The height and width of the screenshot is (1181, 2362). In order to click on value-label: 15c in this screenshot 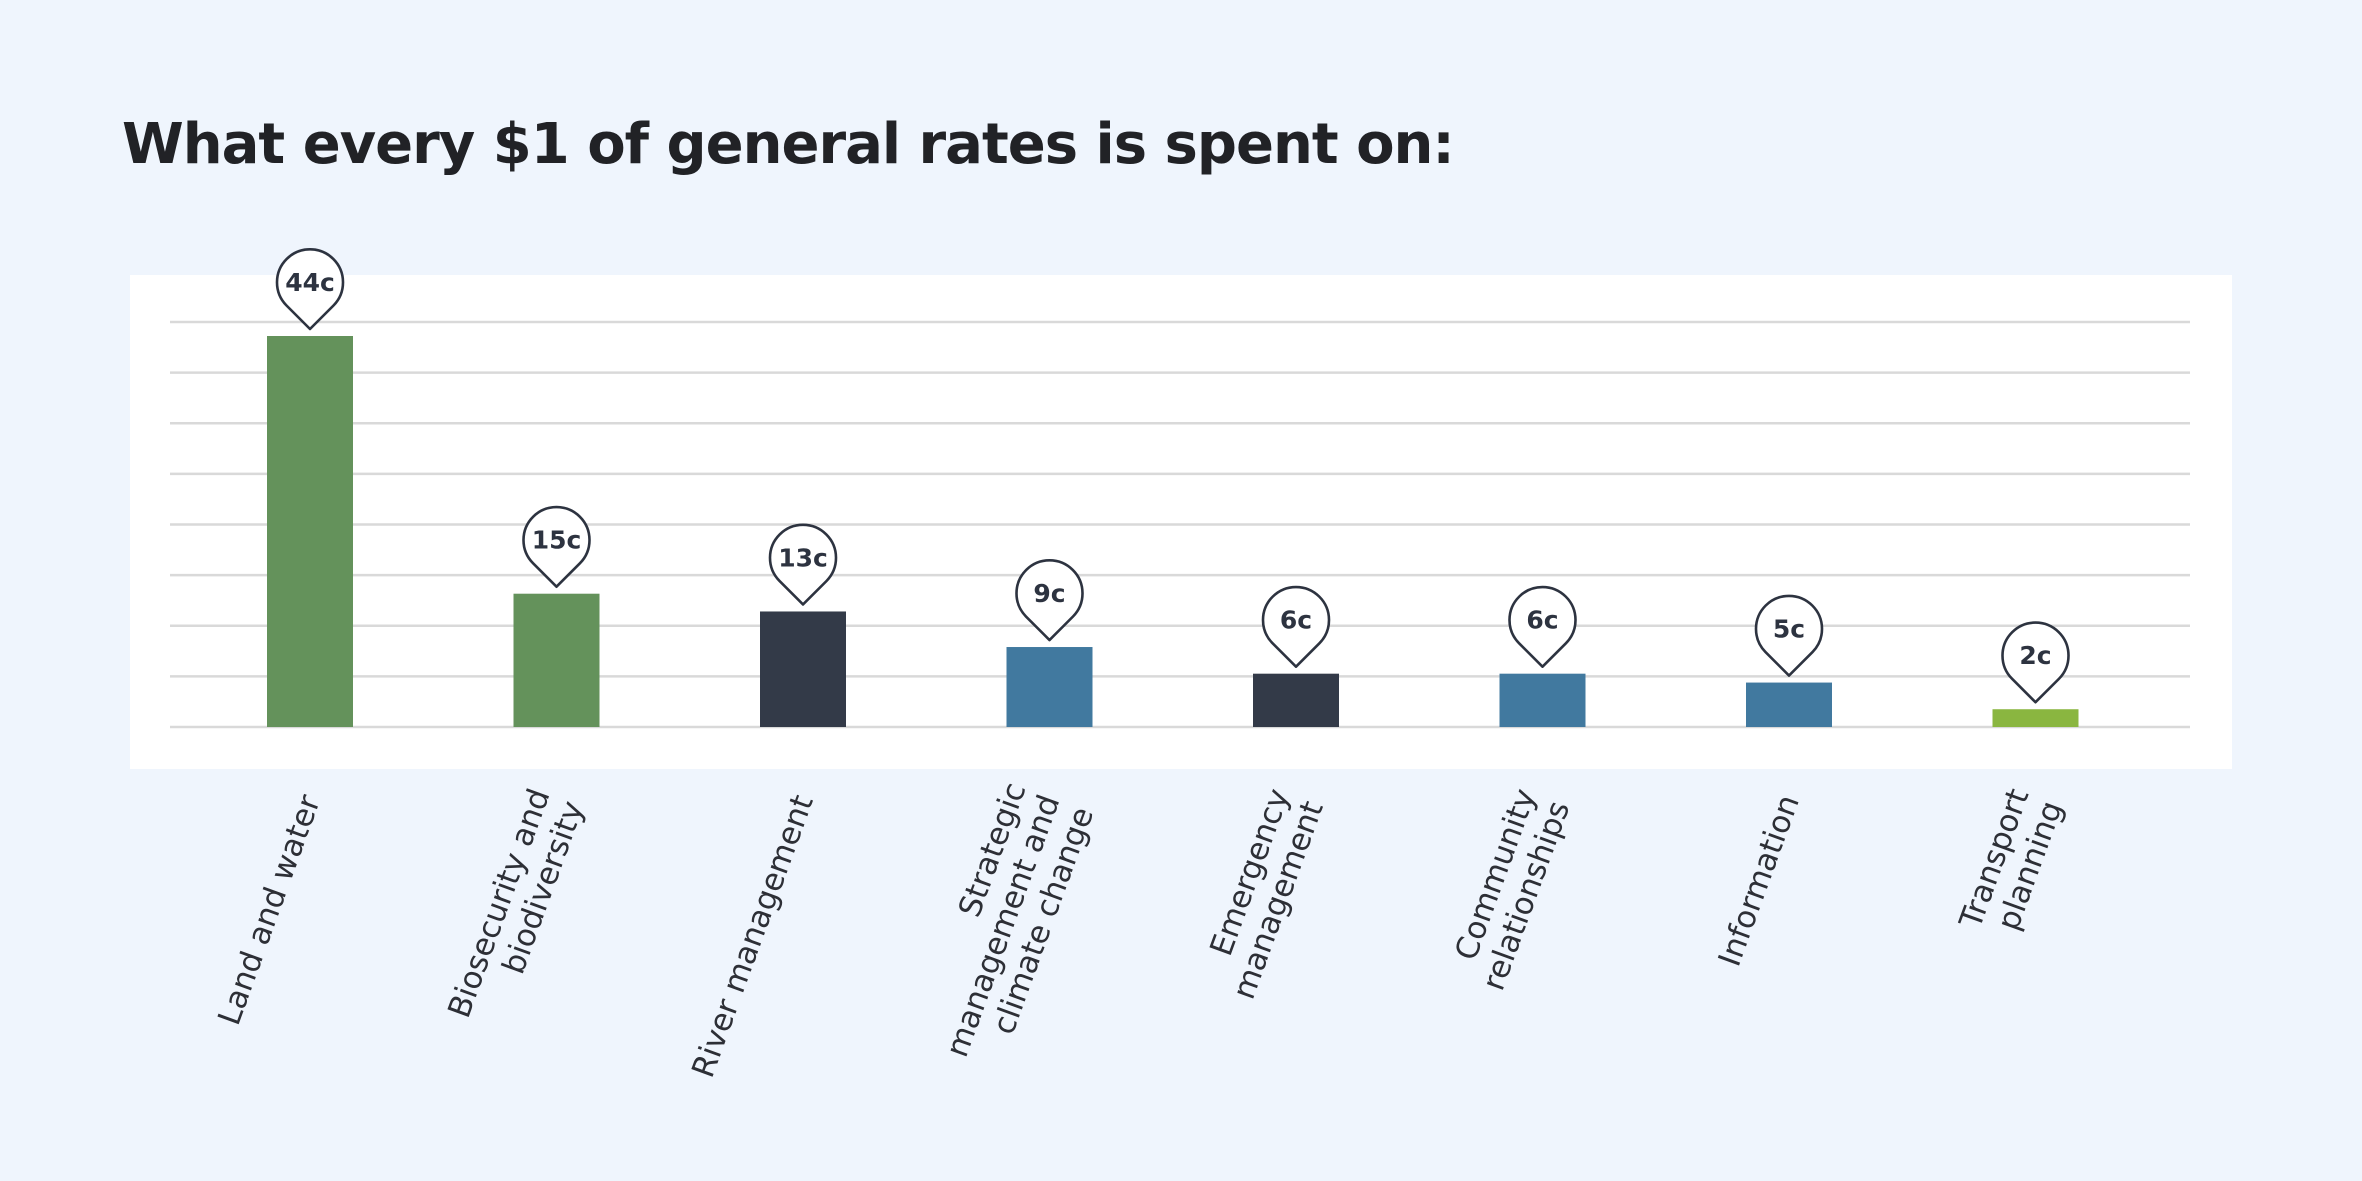, I will do `click(557, 540)`.